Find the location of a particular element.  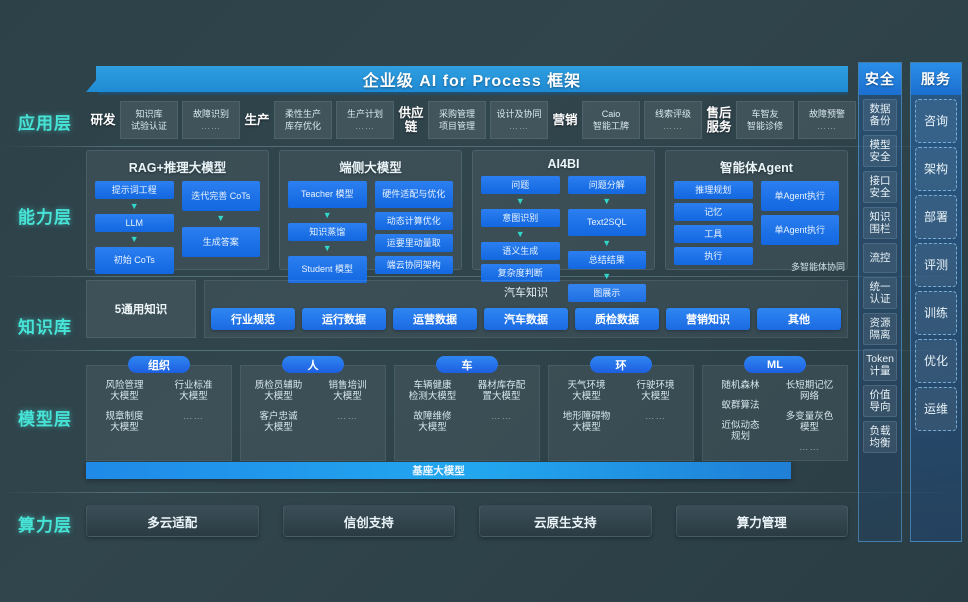

capability-card-body: 提示词工程 ▼ LLM ▼ 初始 CoTs 迭代完善 CoTs ▼ 生成答案 is located at coordinates (177, 227).